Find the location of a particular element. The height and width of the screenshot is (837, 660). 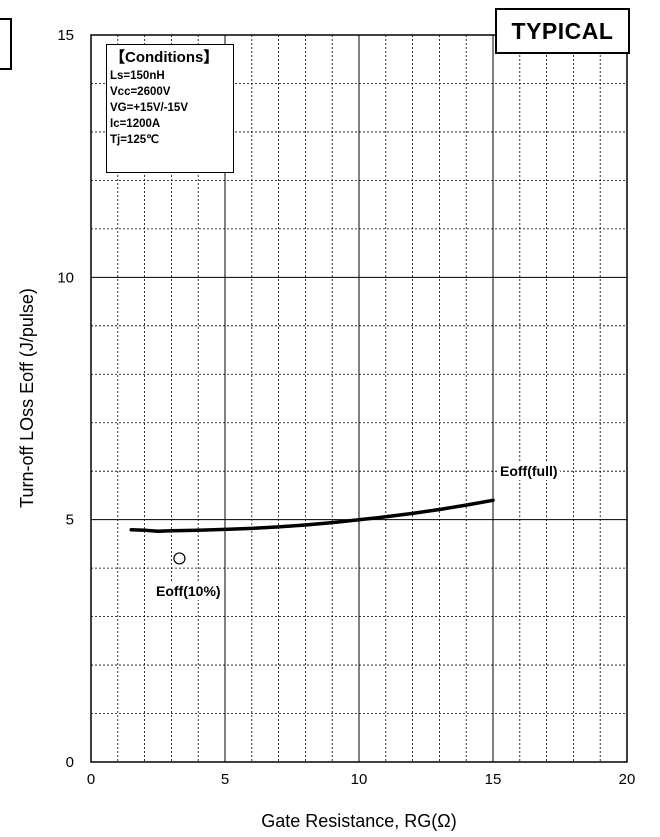

x-tick-label: 0 is located at coordinates (91, 779).